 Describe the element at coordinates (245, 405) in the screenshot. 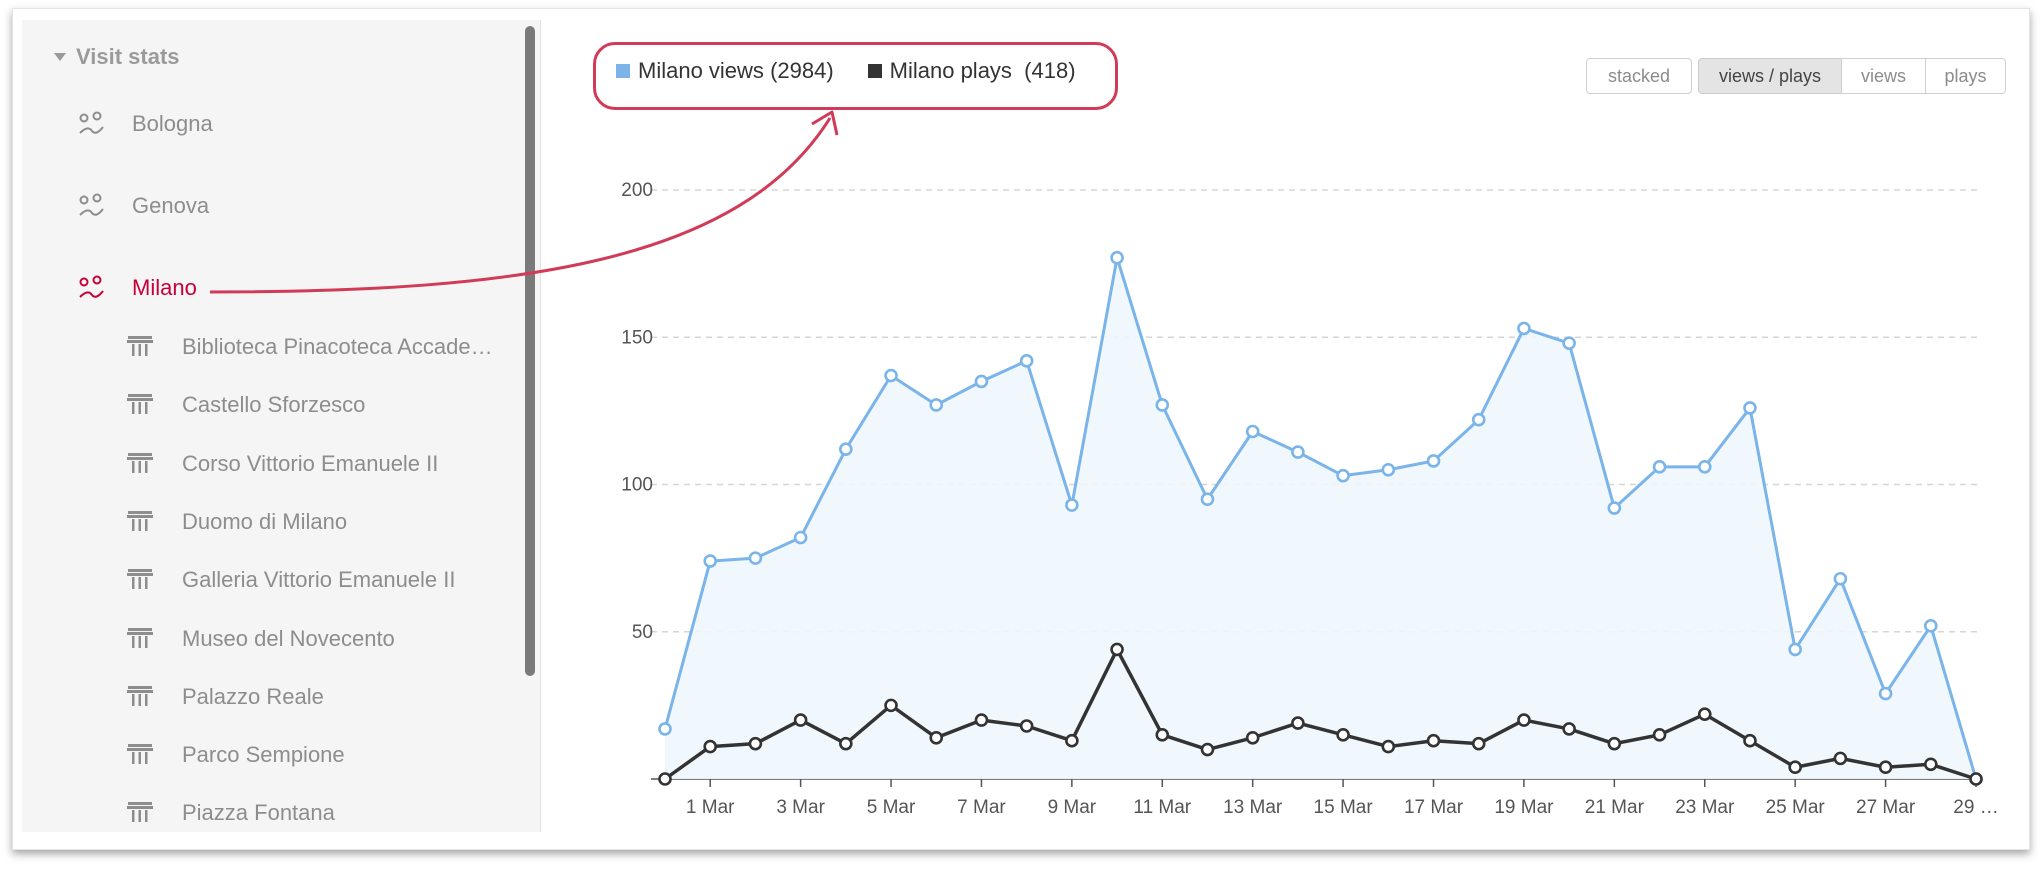

I see `place-item: Castello Sforzesco` at that location.